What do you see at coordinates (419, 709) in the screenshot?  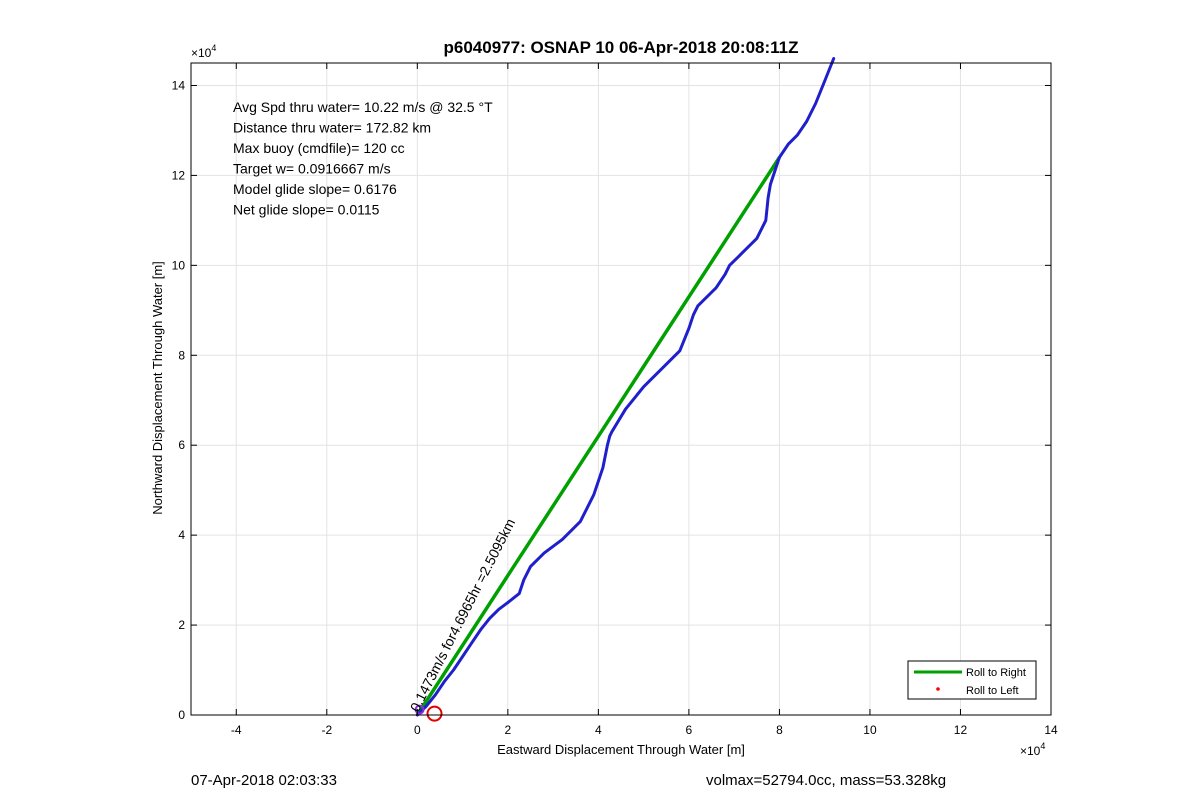 I see `start-marker` at bounding box center [419, 709].